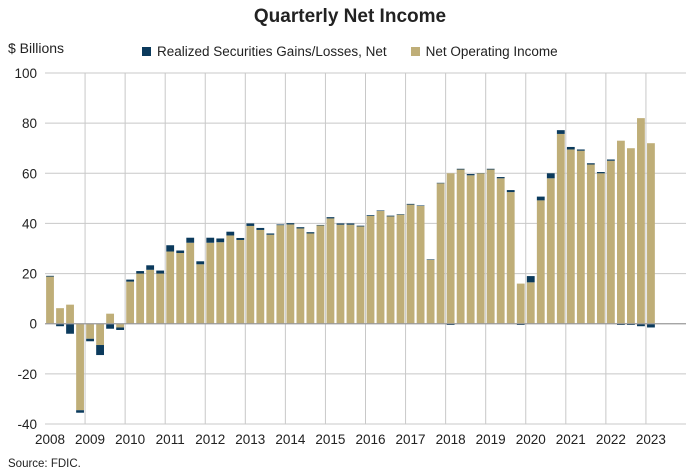 This screenshot has height=476, width=700. I want to click on legend-label-realized: Realized Securities Gains/Losses, Net, so click(272, 51).